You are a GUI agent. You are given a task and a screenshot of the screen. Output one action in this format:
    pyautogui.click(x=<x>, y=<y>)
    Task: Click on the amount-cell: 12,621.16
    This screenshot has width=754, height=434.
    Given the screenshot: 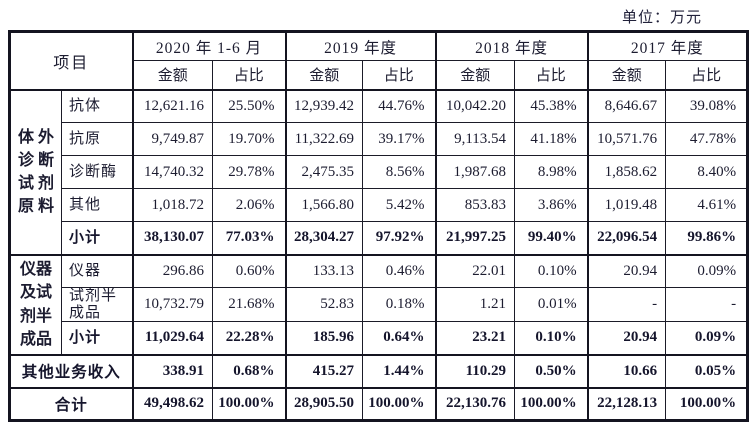 What is the action you would take?
    pyautogui.click(x=172, y=105)
    